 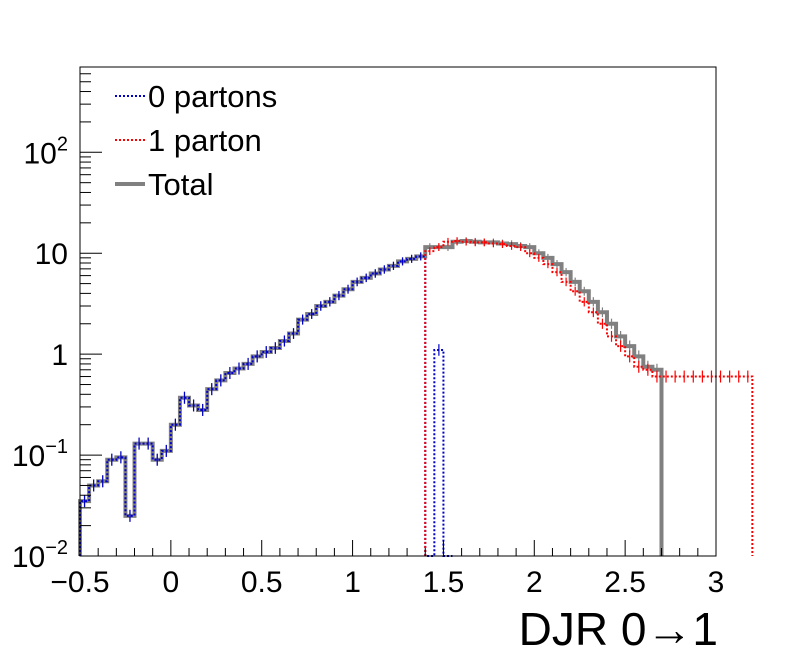 I want to click on y-tick-label: 1, so click(x=59, y=355).